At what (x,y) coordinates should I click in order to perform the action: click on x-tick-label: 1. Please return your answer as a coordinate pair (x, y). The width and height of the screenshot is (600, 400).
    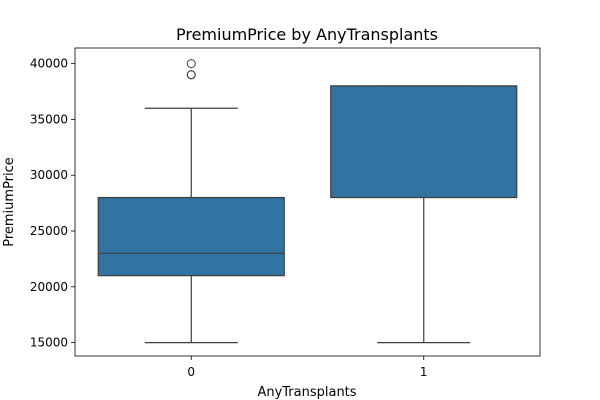
    Looking at the image, I should click on (424, 372).